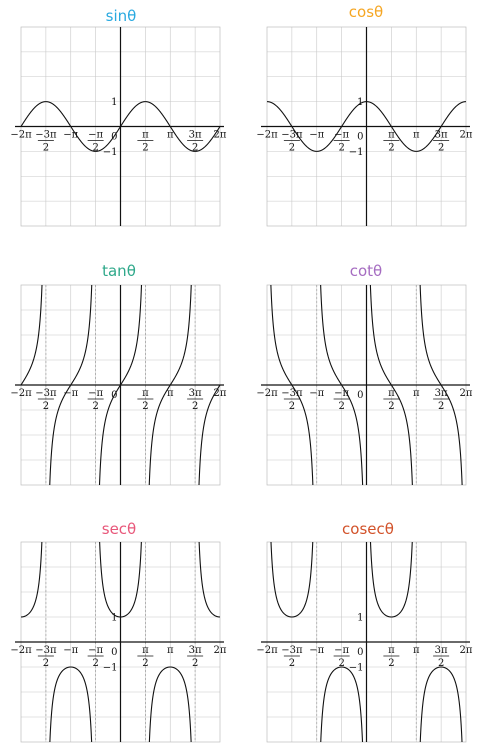 The image size is (496, 754). I want to click on chart-title: tanθ, so click(119, 271).